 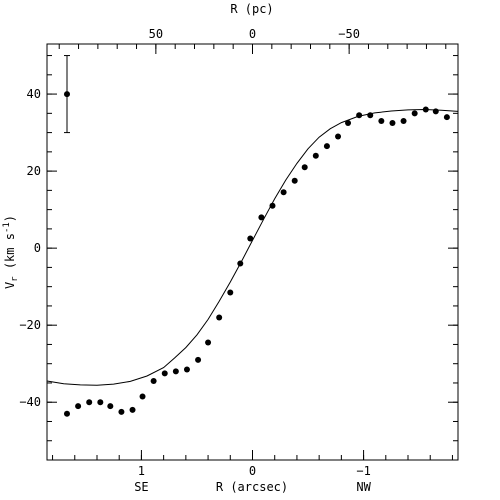 What do you see at coordinates (252, 471) in the screenshot?
I see `bottom-tick-label: 0` at bounding box center [252, 471].